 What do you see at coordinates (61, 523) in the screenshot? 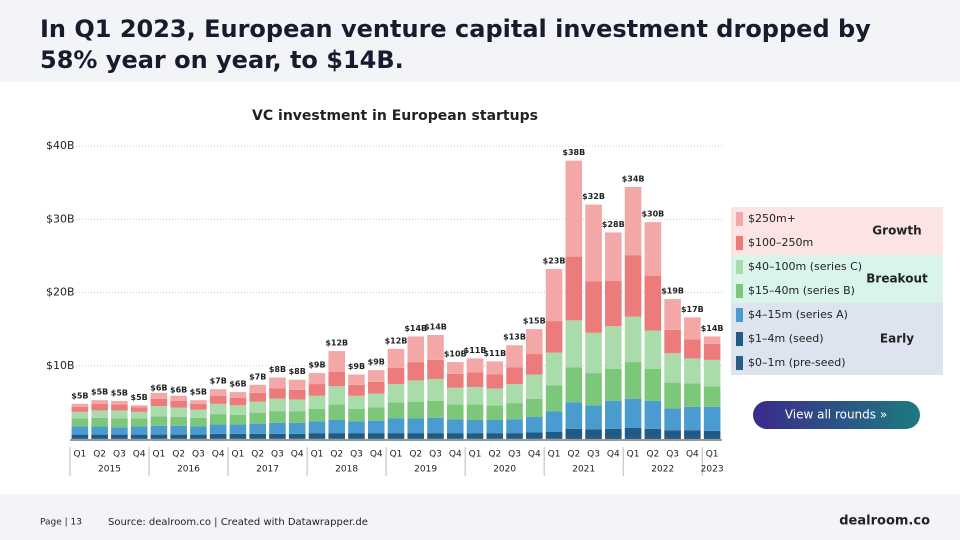
I see `page-number: Page | 13` at bounding box center [61, 523].